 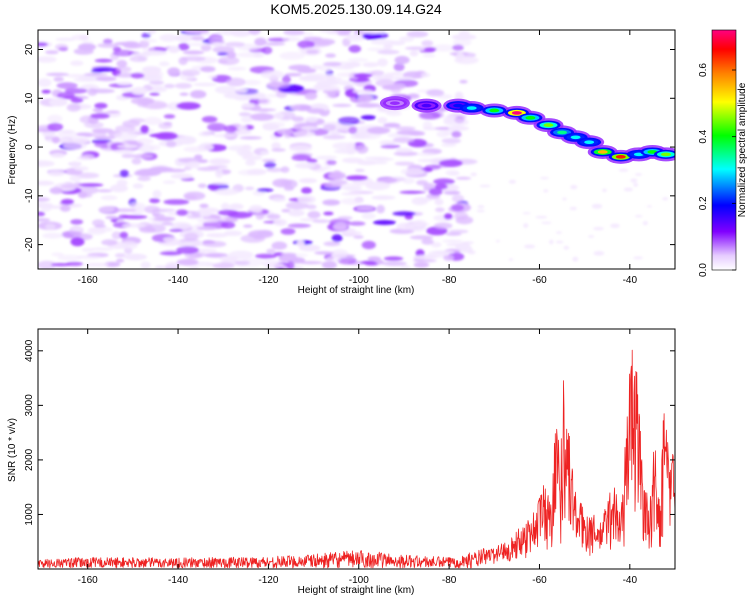 I want to click on x-tick-label: -80, so click(x=449, y=580).